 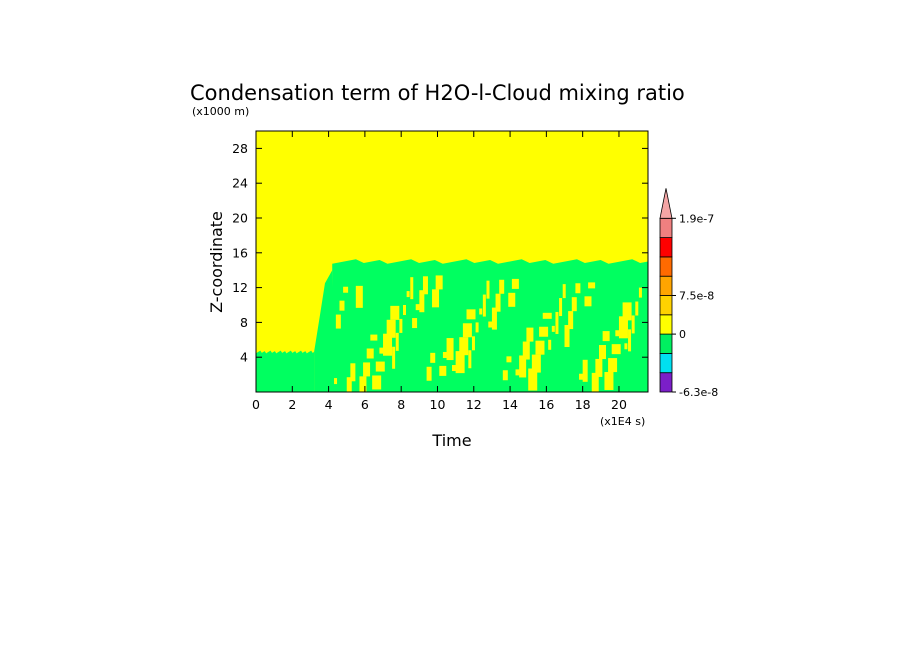 I want to click on colorbar-label: 7.5e-8, so click(x=696, y=296).